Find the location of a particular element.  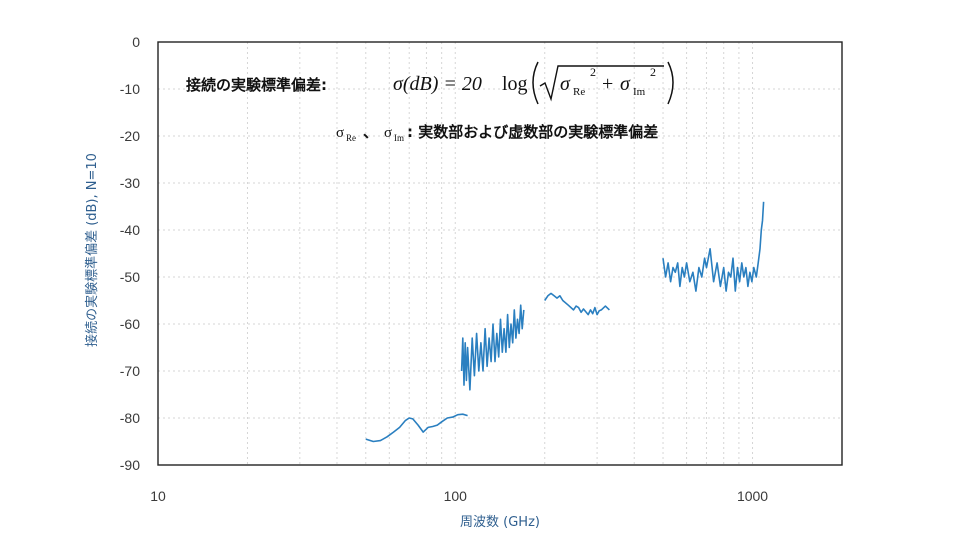

annotation-line2: σ Re 、 σ Im : 実数部および虚数部の実験標準偏差 is located at coordinates (497, 133).